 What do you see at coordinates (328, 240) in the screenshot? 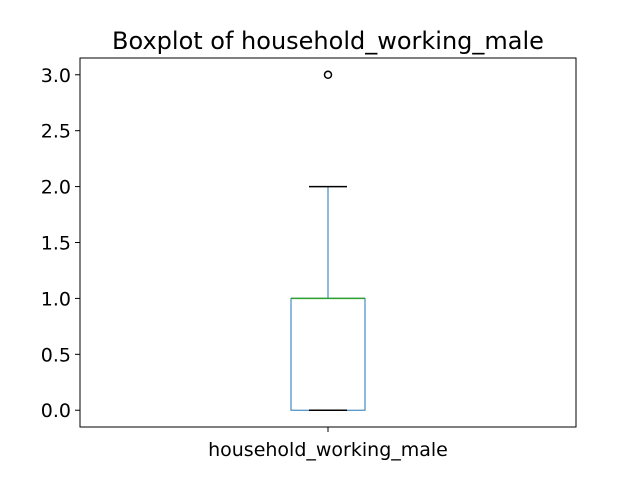
I see `plot-area` at bounding box center [328, 240].